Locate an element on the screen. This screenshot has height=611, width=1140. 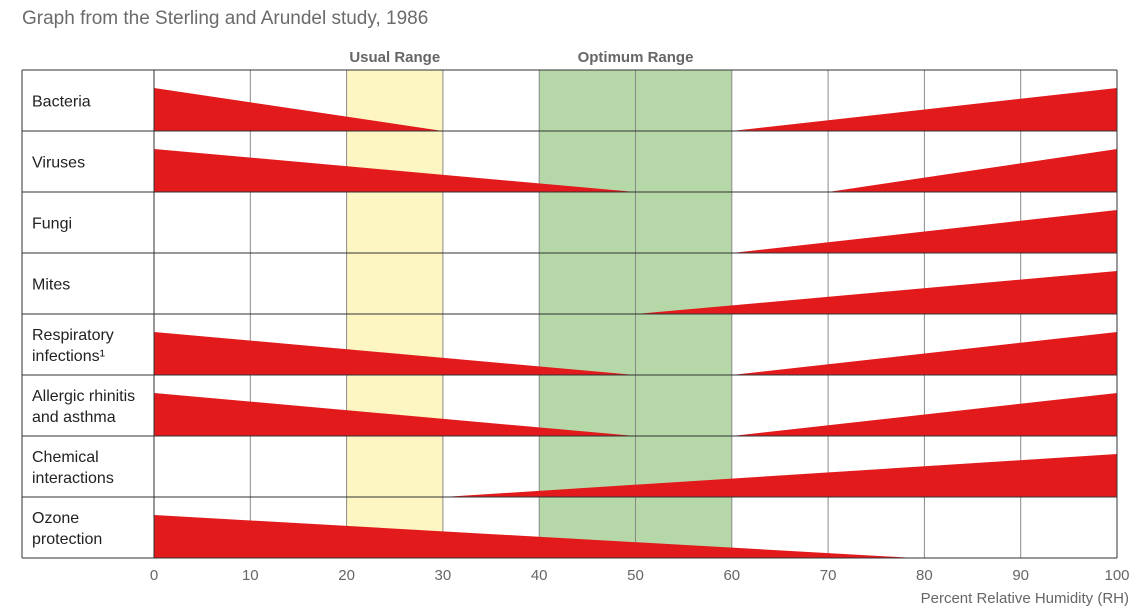
row-label-5-line1: Respiratory is located at coordinates (73, 335).